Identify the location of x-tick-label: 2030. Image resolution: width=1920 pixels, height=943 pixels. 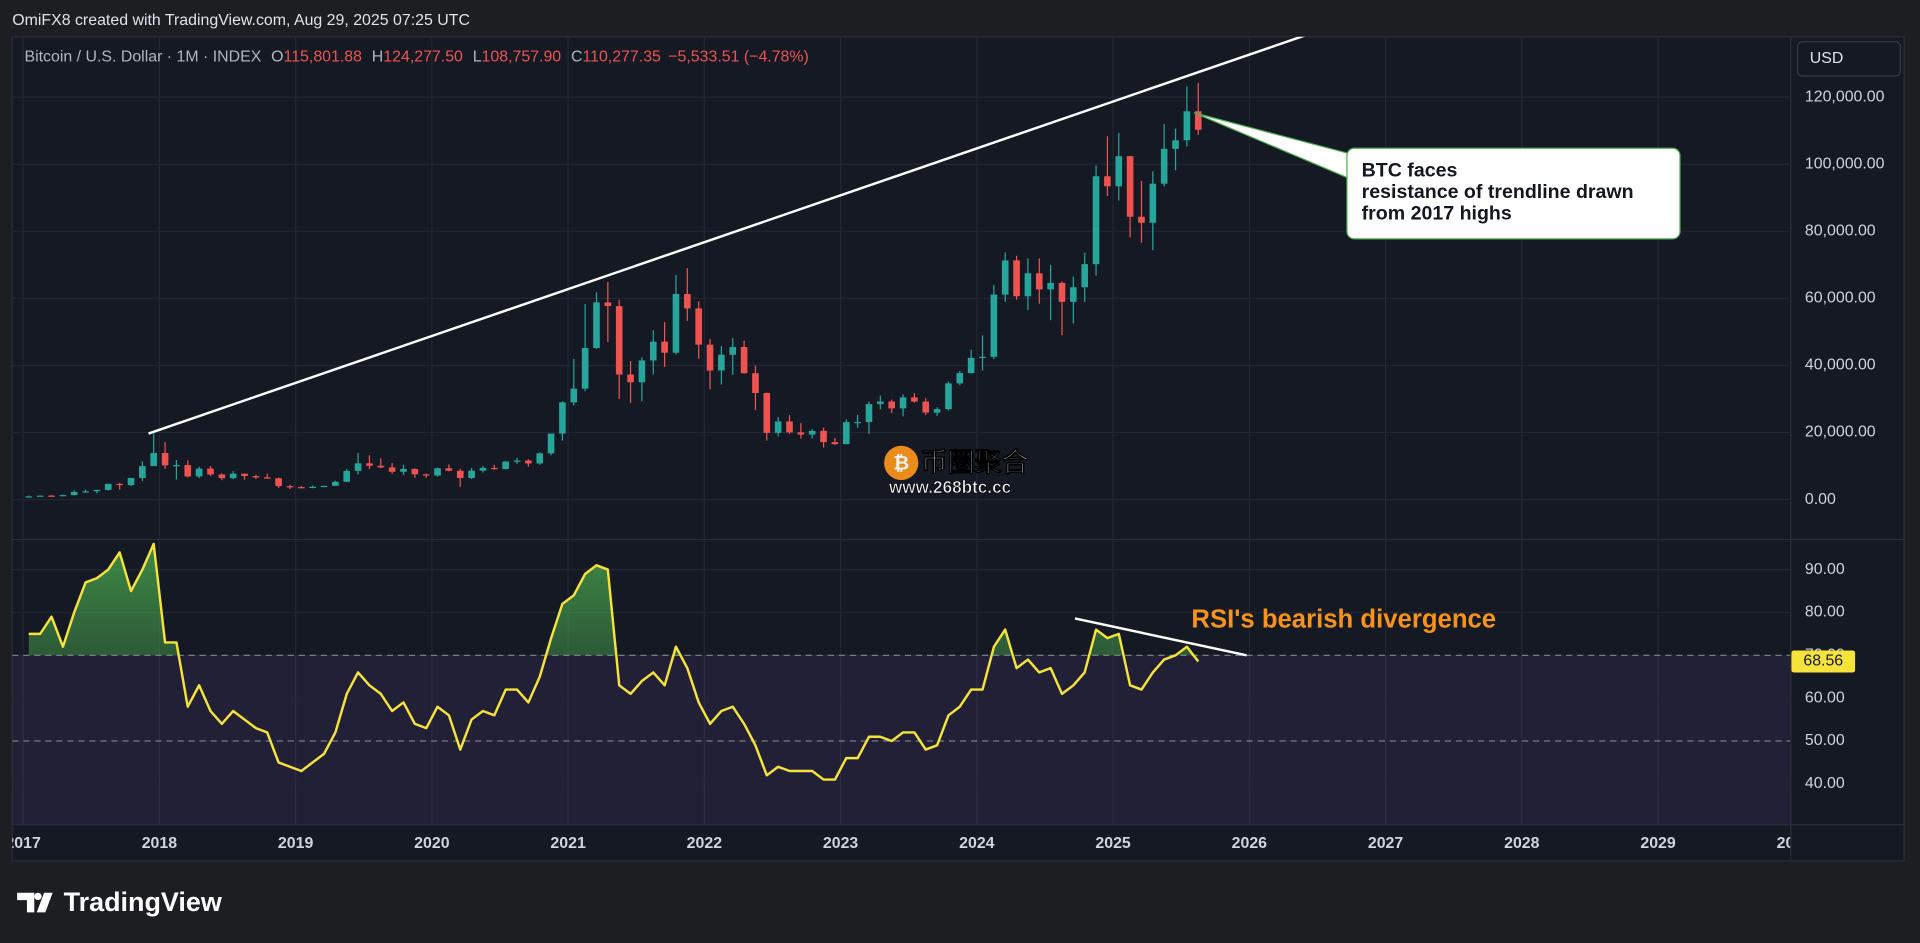
(1795, 843).